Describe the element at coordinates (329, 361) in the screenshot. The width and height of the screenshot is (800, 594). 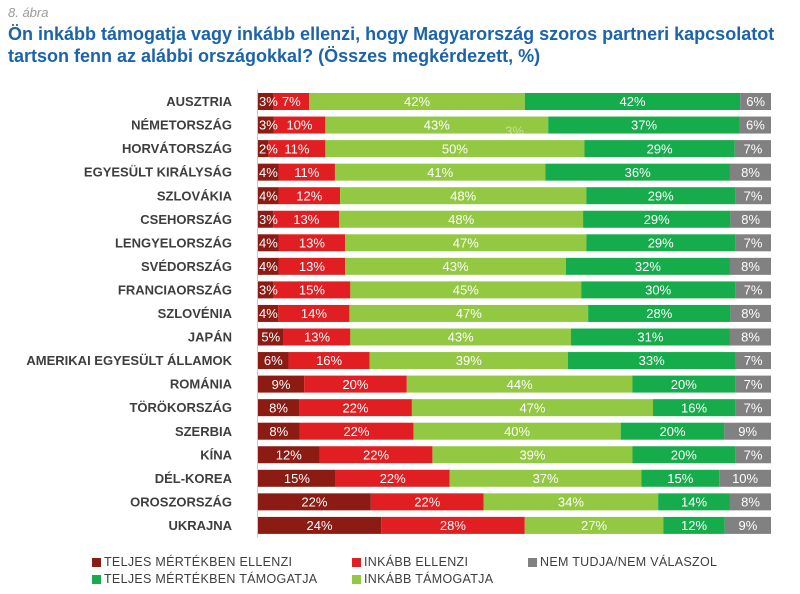
I see `bar-amerikai-egyesult-allamok-inkabb-ellenzi` at that location.